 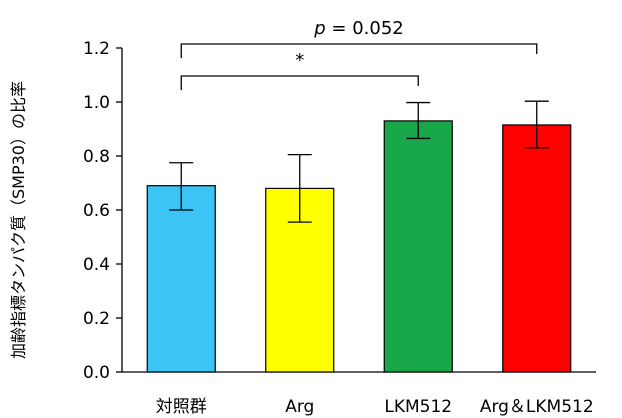 I want to click on significance-annotations: p = 0.052 *, so click(x=359, y=54).